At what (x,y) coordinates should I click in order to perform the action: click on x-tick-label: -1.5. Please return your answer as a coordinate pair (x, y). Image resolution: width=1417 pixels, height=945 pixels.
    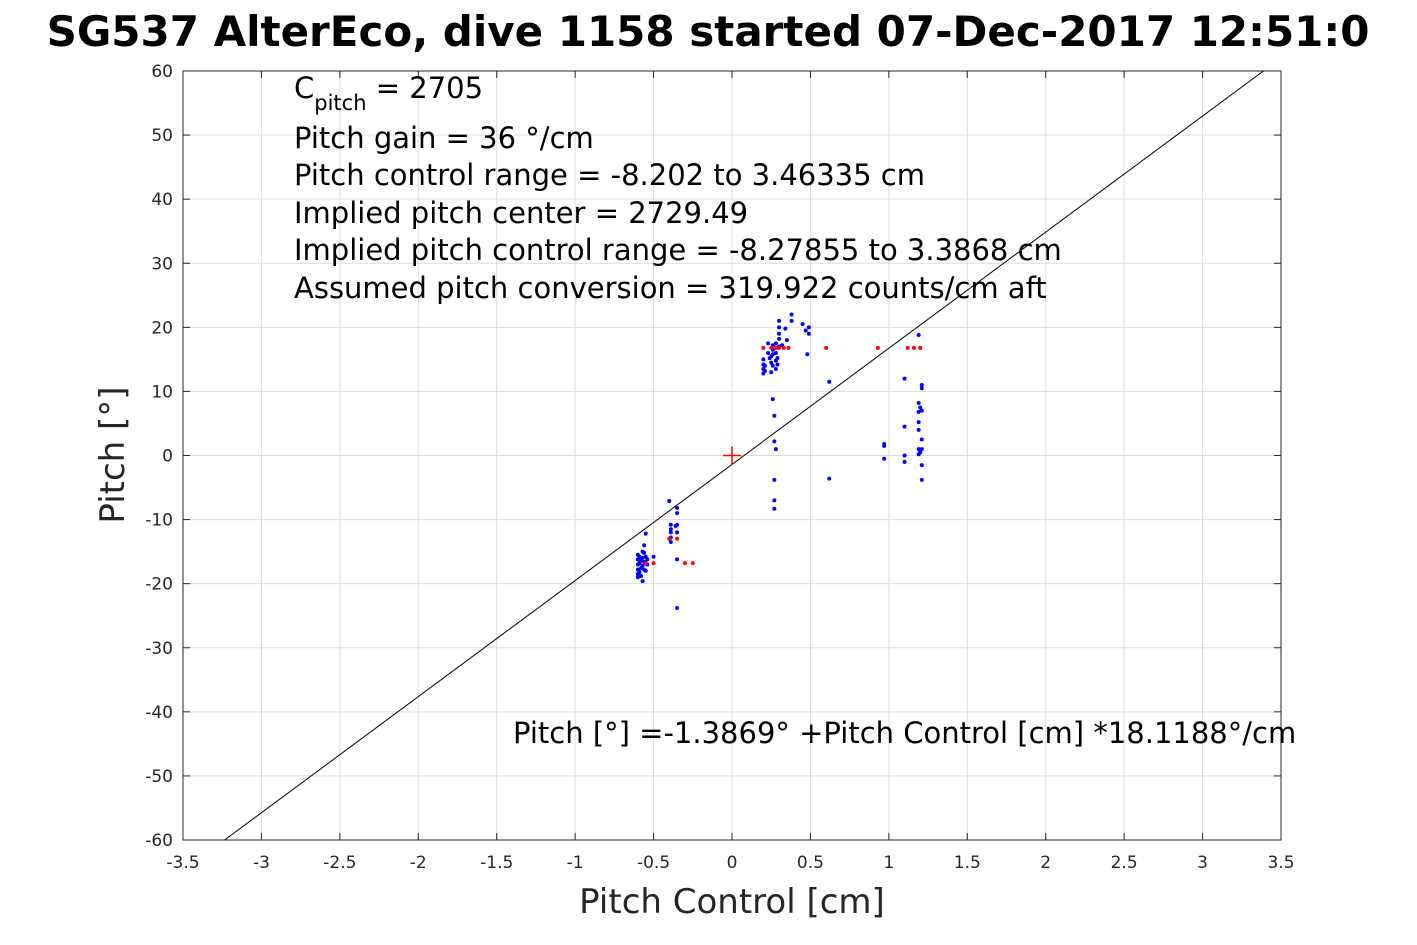
    Looking at the image, I should click on (496, 863).